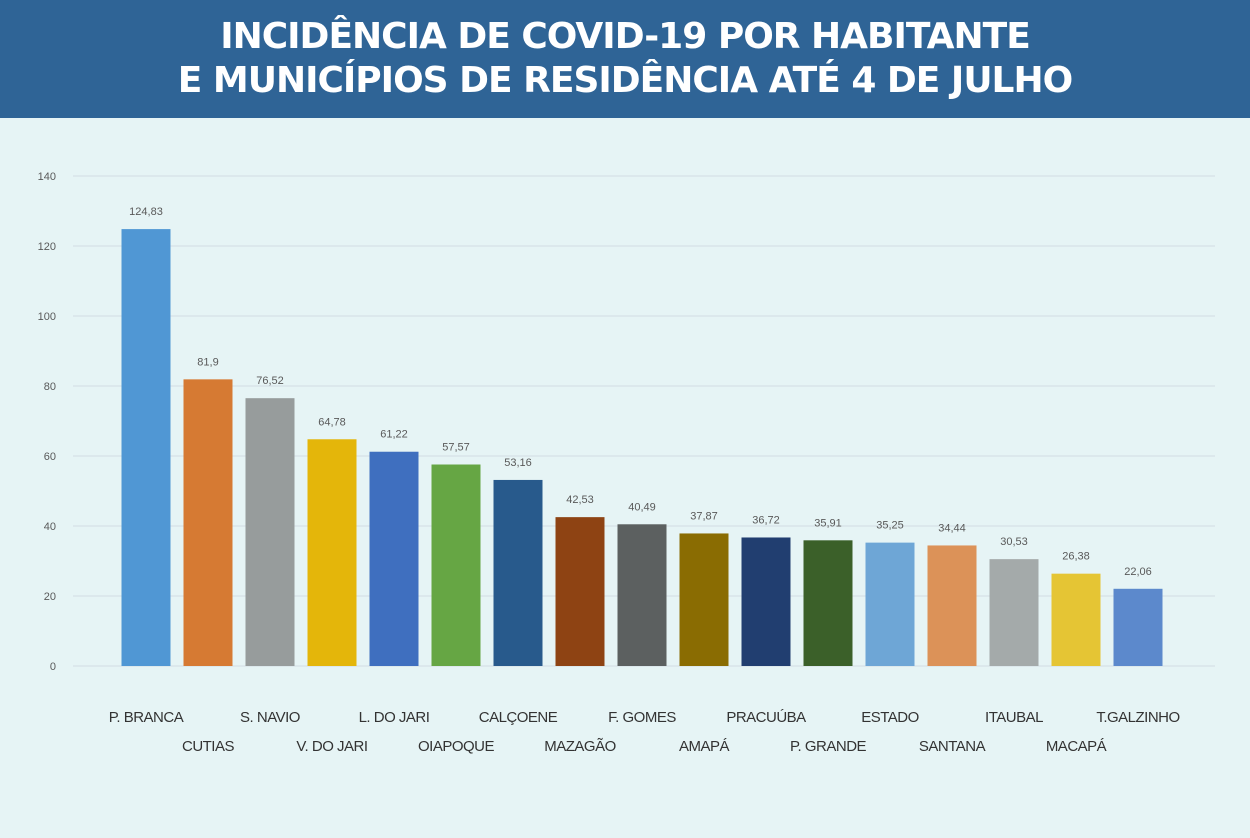  What do you see at coordinates (625, 36) in the screenshot?
I see `chart-title-line-1: INCIDÊNCIA DE COVID-19 POR HABITANTE` at bounding box center [625, 36].